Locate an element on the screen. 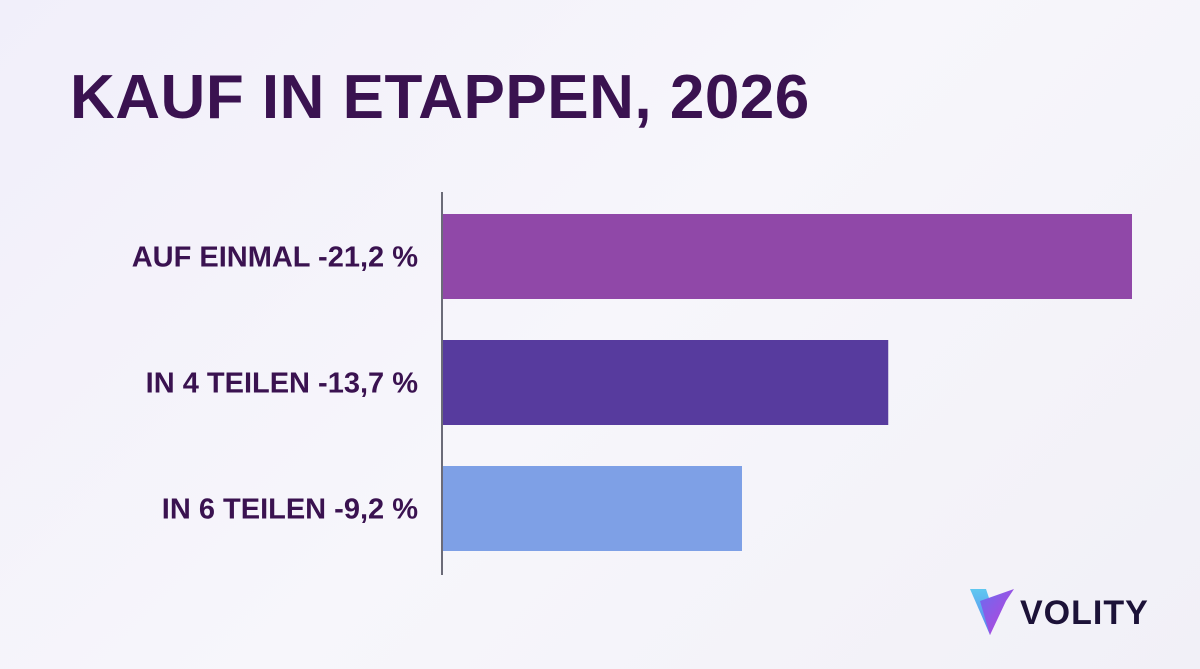 This screenshot has height=669, width=1200. category-label-1: AUF EINMAL -21,2 % is located at coordinates (275, 258).